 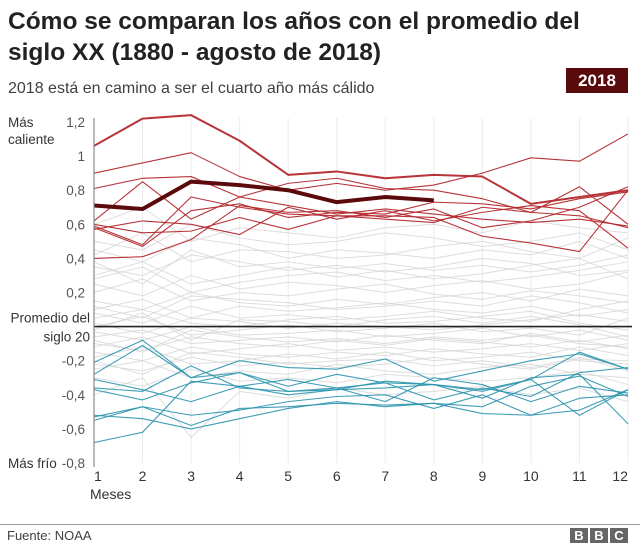 I want to click on y-tick-label: 0,6, so click(x=75, y=224).